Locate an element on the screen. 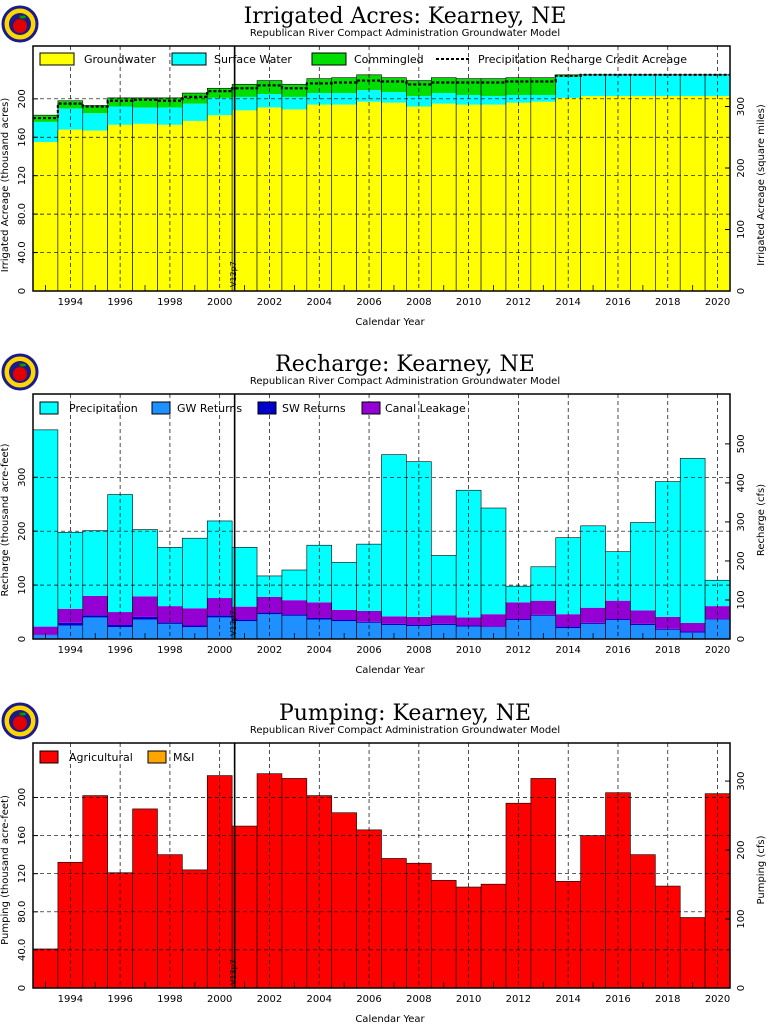 The height and width of the screenshot is (1024, 768). bar-sw-returns-1994 is located at coordinates (70, 624).